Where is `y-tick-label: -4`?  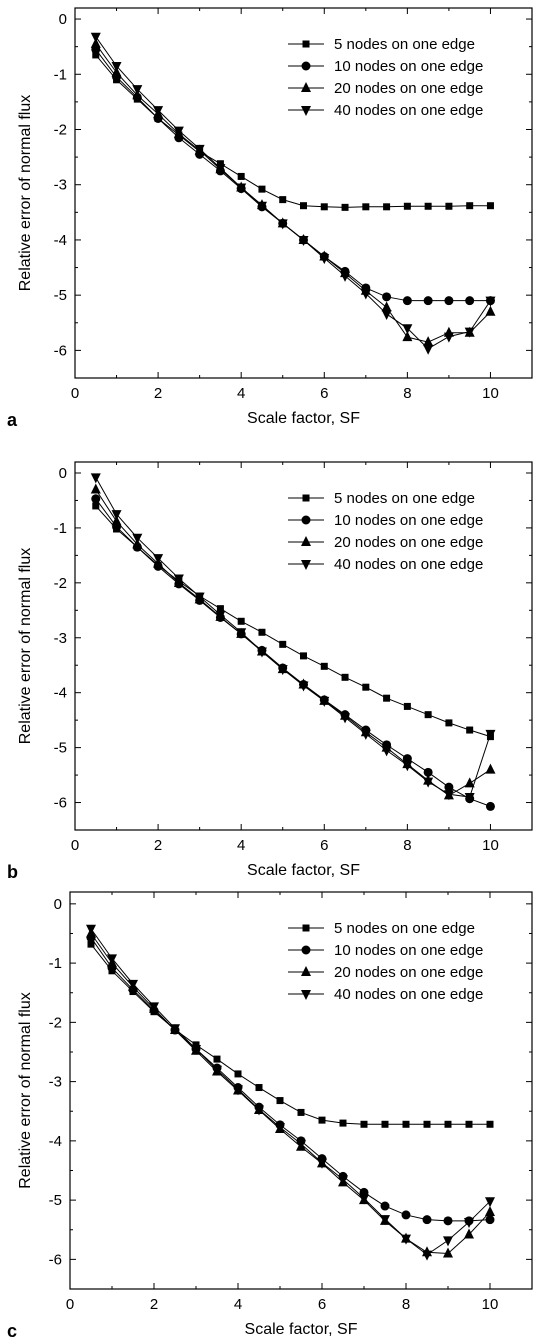 y-tick-label: -4 is located at coordinates (55, 1141).